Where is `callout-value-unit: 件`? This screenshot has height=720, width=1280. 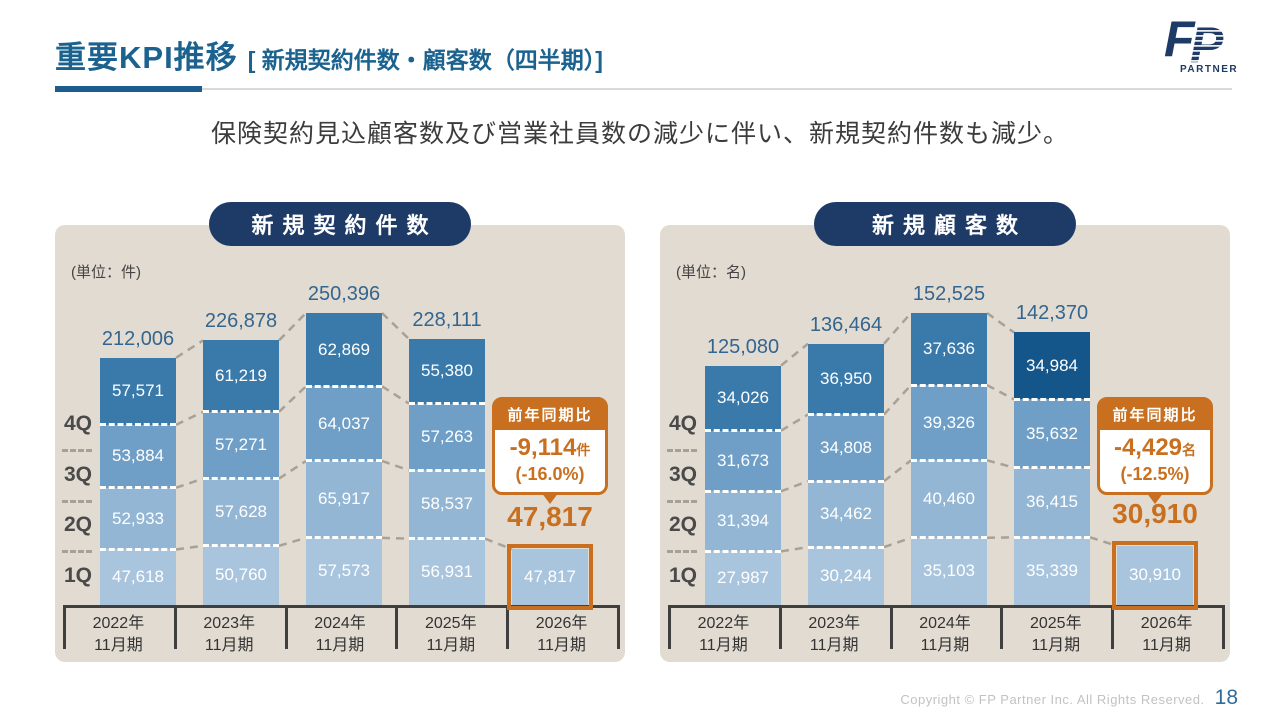 callout-value-unit: 件 is located at coordinates (583, 450).